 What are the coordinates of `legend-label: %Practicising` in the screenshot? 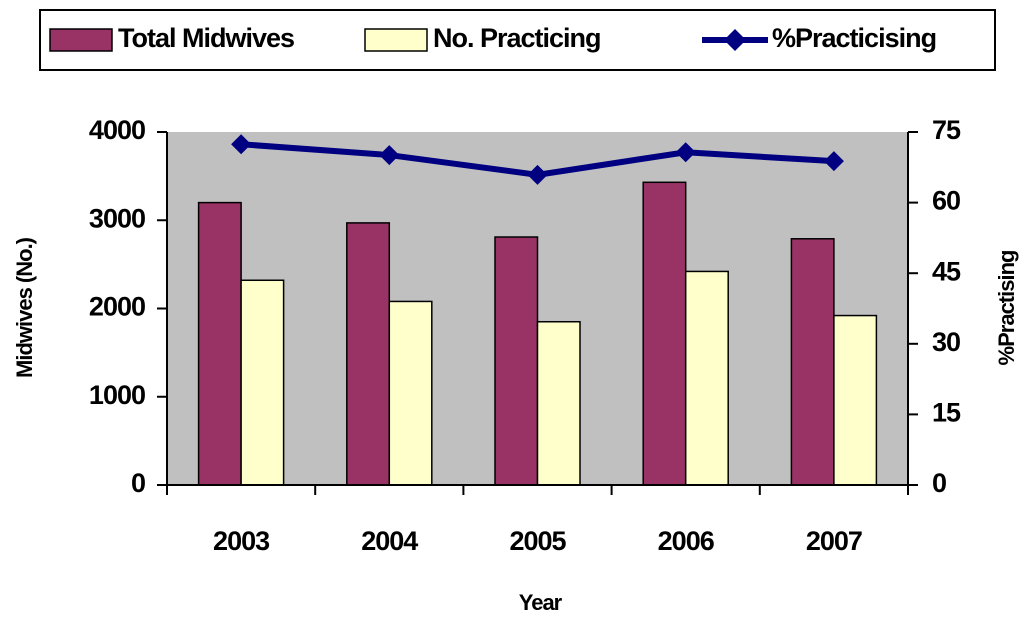 It's located at (854, 38).